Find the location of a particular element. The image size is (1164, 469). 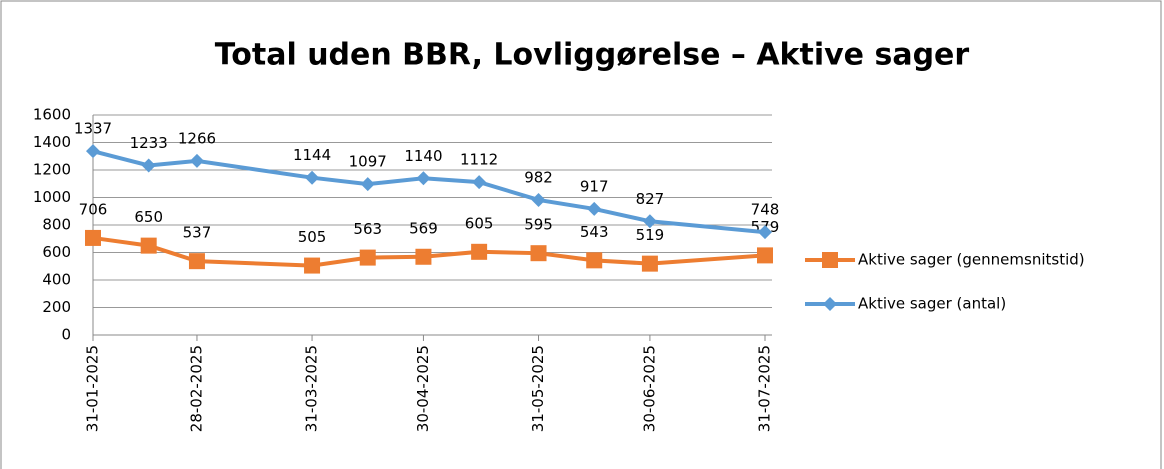

data-label: 1140 is located at coordinates (423, 156).